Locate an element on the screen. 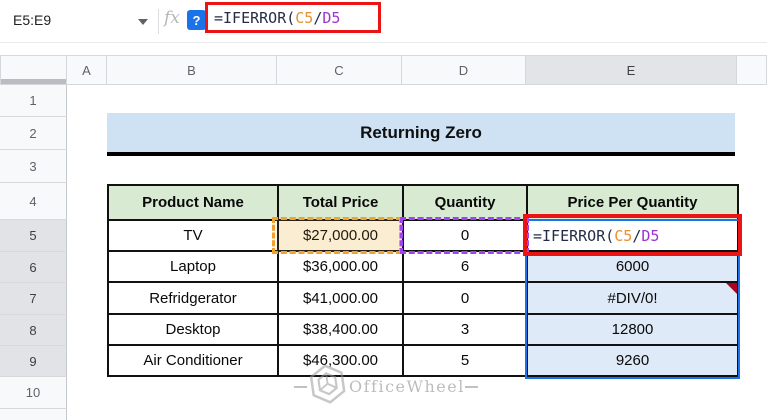  select-all-triangle is located at coordinates (33, 81).